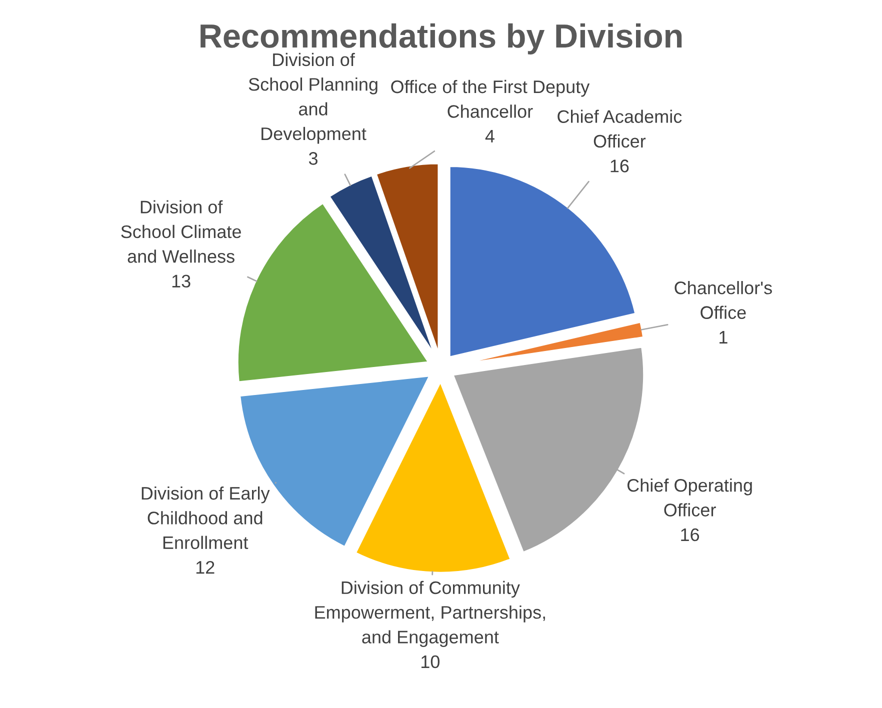 The width and height of the screenshot is (882, 708). I want to click on slice-label: Chancellor's Office, so click(723, 300).